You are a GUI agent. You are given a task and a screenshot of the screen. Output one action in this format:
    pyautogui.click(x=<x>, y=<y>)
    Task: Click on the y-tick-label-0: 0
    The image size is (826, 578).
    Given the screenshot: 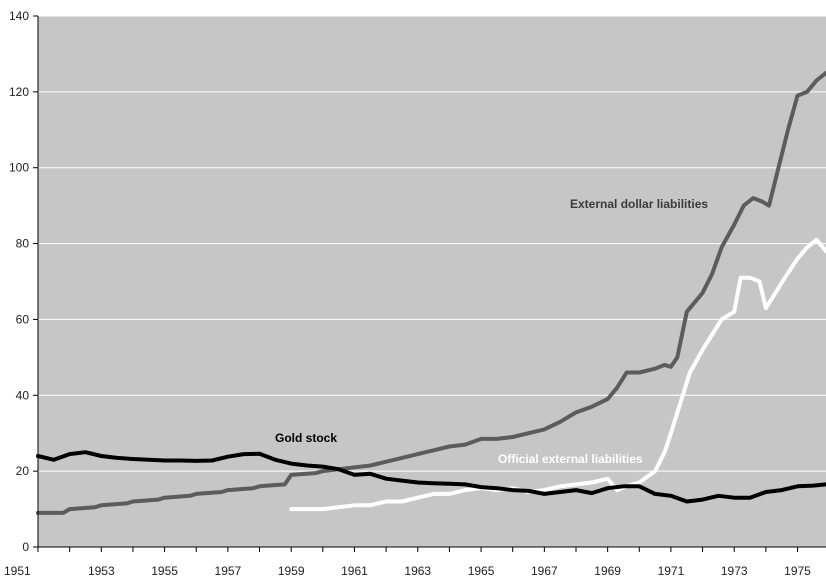 What is the action you would take?
    pyautogui.click(x=25, y=547)
    